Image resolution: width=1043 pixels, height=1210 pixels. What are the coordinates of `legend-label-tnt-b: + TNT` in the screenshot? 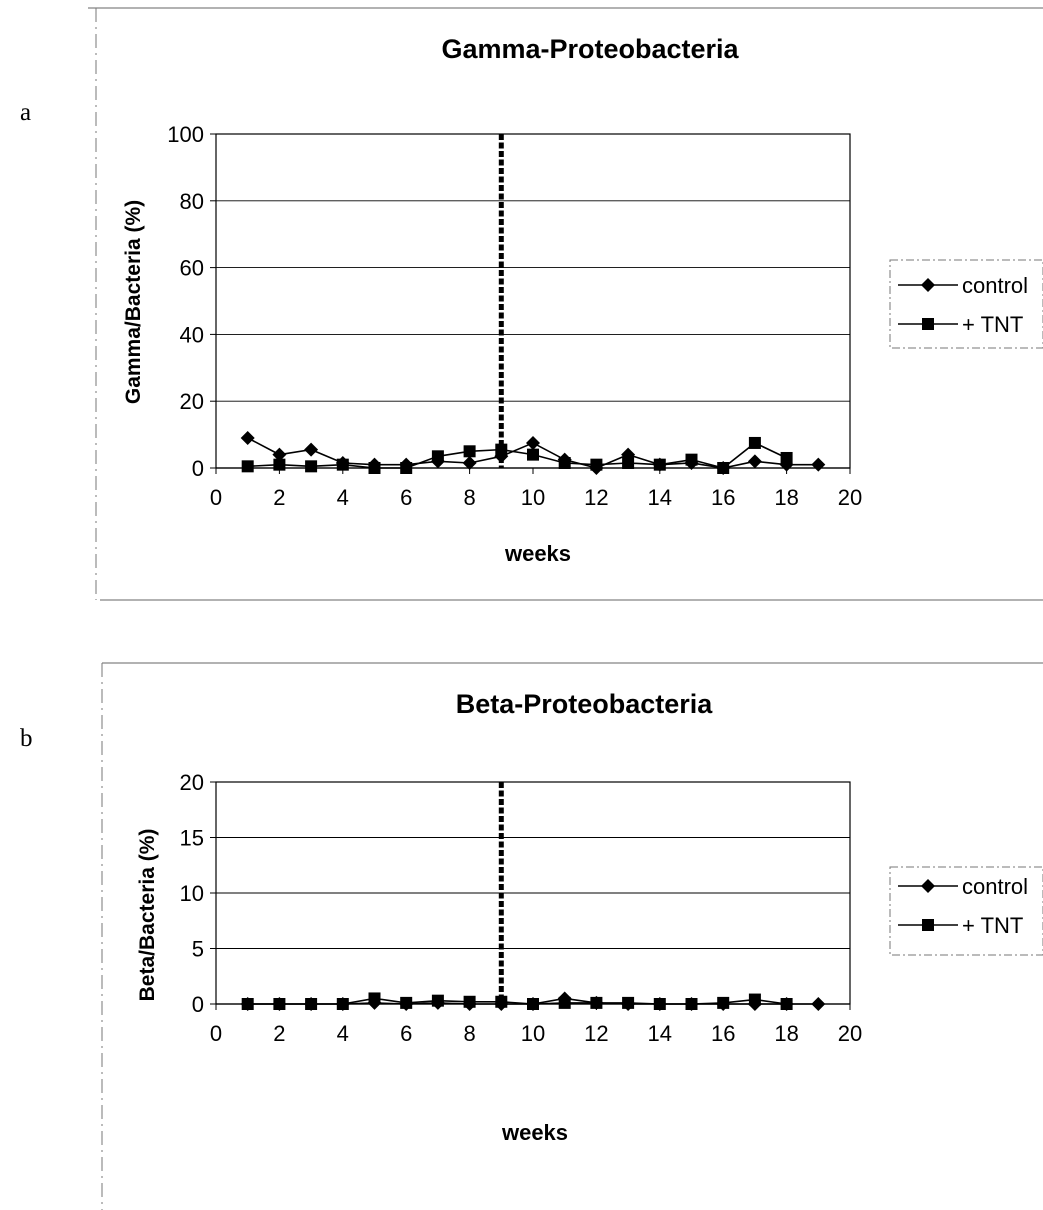 It's located at (992, 925).